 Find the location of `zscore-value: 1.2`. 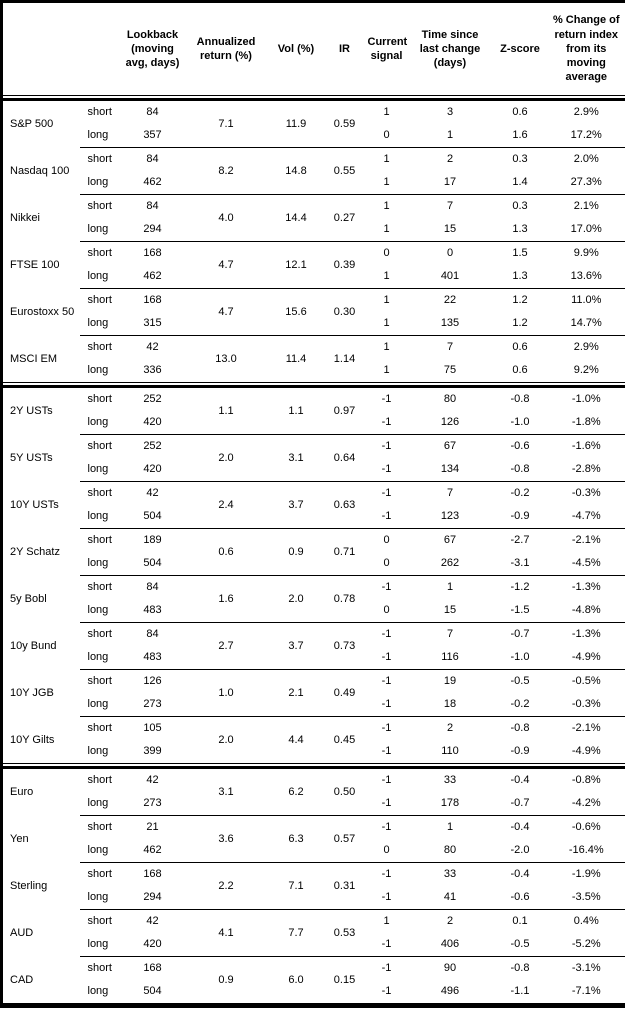

zscore-value: 1.2 is located at coordinates (520, 300).